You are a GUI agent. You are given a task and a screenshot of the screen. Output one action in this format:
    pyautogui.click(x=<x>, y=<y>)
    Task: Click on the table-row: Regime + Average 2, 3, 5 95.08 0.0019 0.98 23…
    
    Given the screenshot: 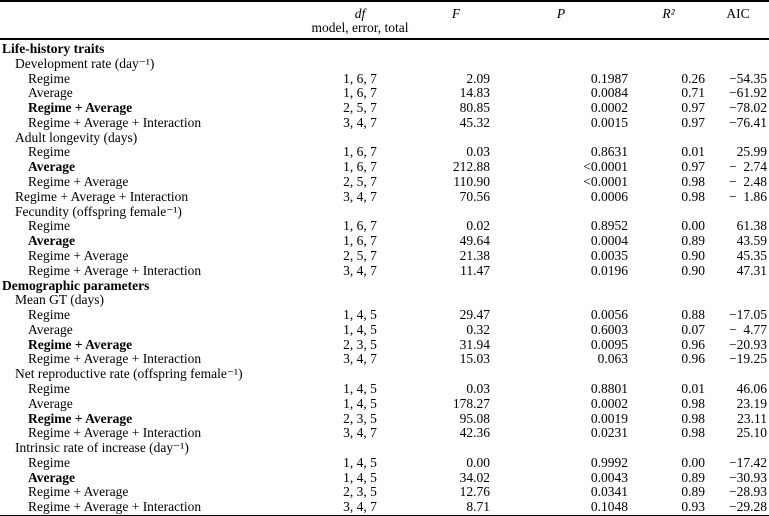 What is the action you would take?
    pyautogui.click(x=384, y=419)
    